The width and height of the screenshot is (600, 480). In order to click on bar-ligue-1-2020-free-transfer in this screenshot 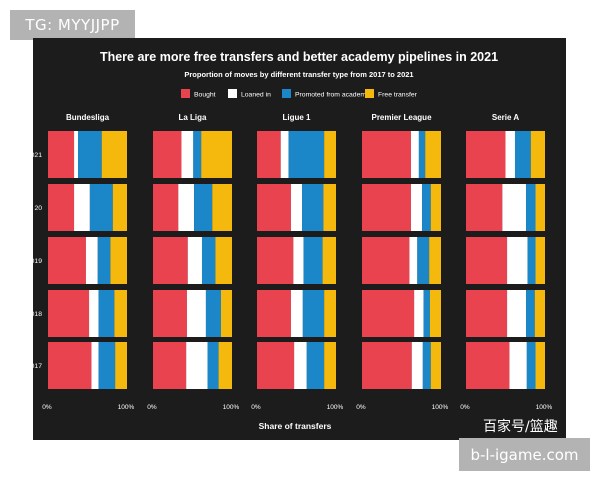, I will do `click(329, 207)`.